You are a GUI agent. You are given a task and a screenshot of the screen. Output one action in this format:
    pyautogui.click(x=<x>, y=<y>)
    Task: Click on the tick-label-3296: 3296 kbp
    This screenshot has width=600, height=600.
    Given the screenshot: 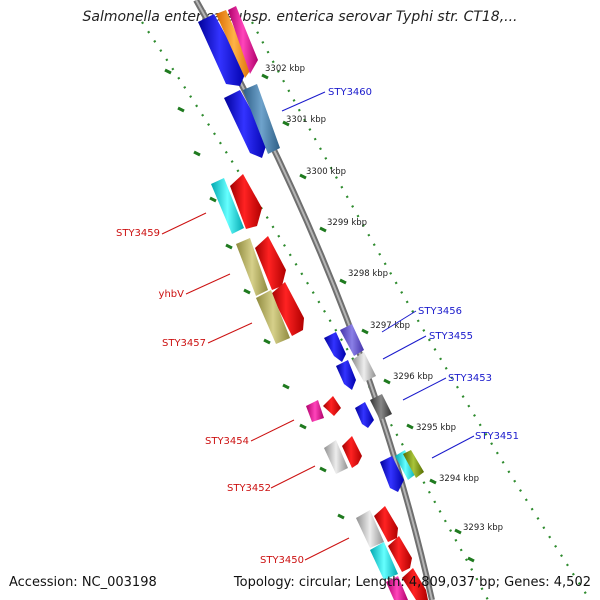 What is the action you would take?
    pyautogui.click(x=413, y=377)
    